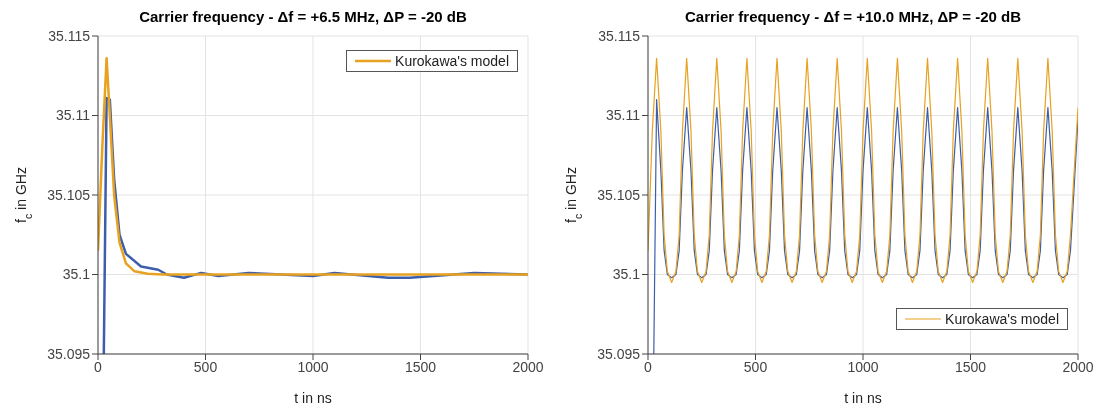 This screenshot has height=412, width=1103. Describe the element at coordinates (303, 16) in the screenshot. I see `chart-title: Carrier frequency - Δf = +6.5 MHz, ΔP = -20 dB` at that location.